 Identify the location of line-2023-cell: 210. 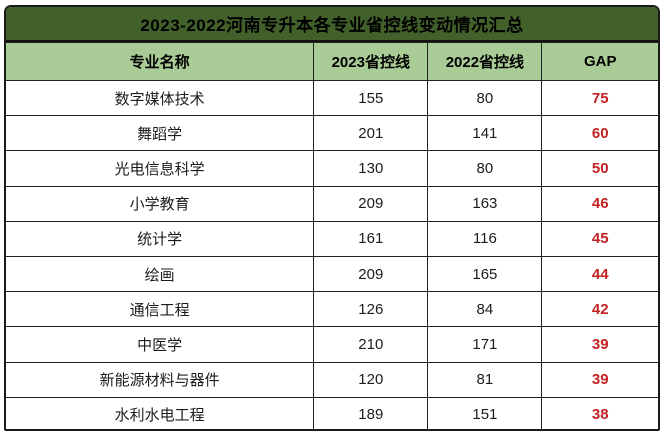
(371, 344).